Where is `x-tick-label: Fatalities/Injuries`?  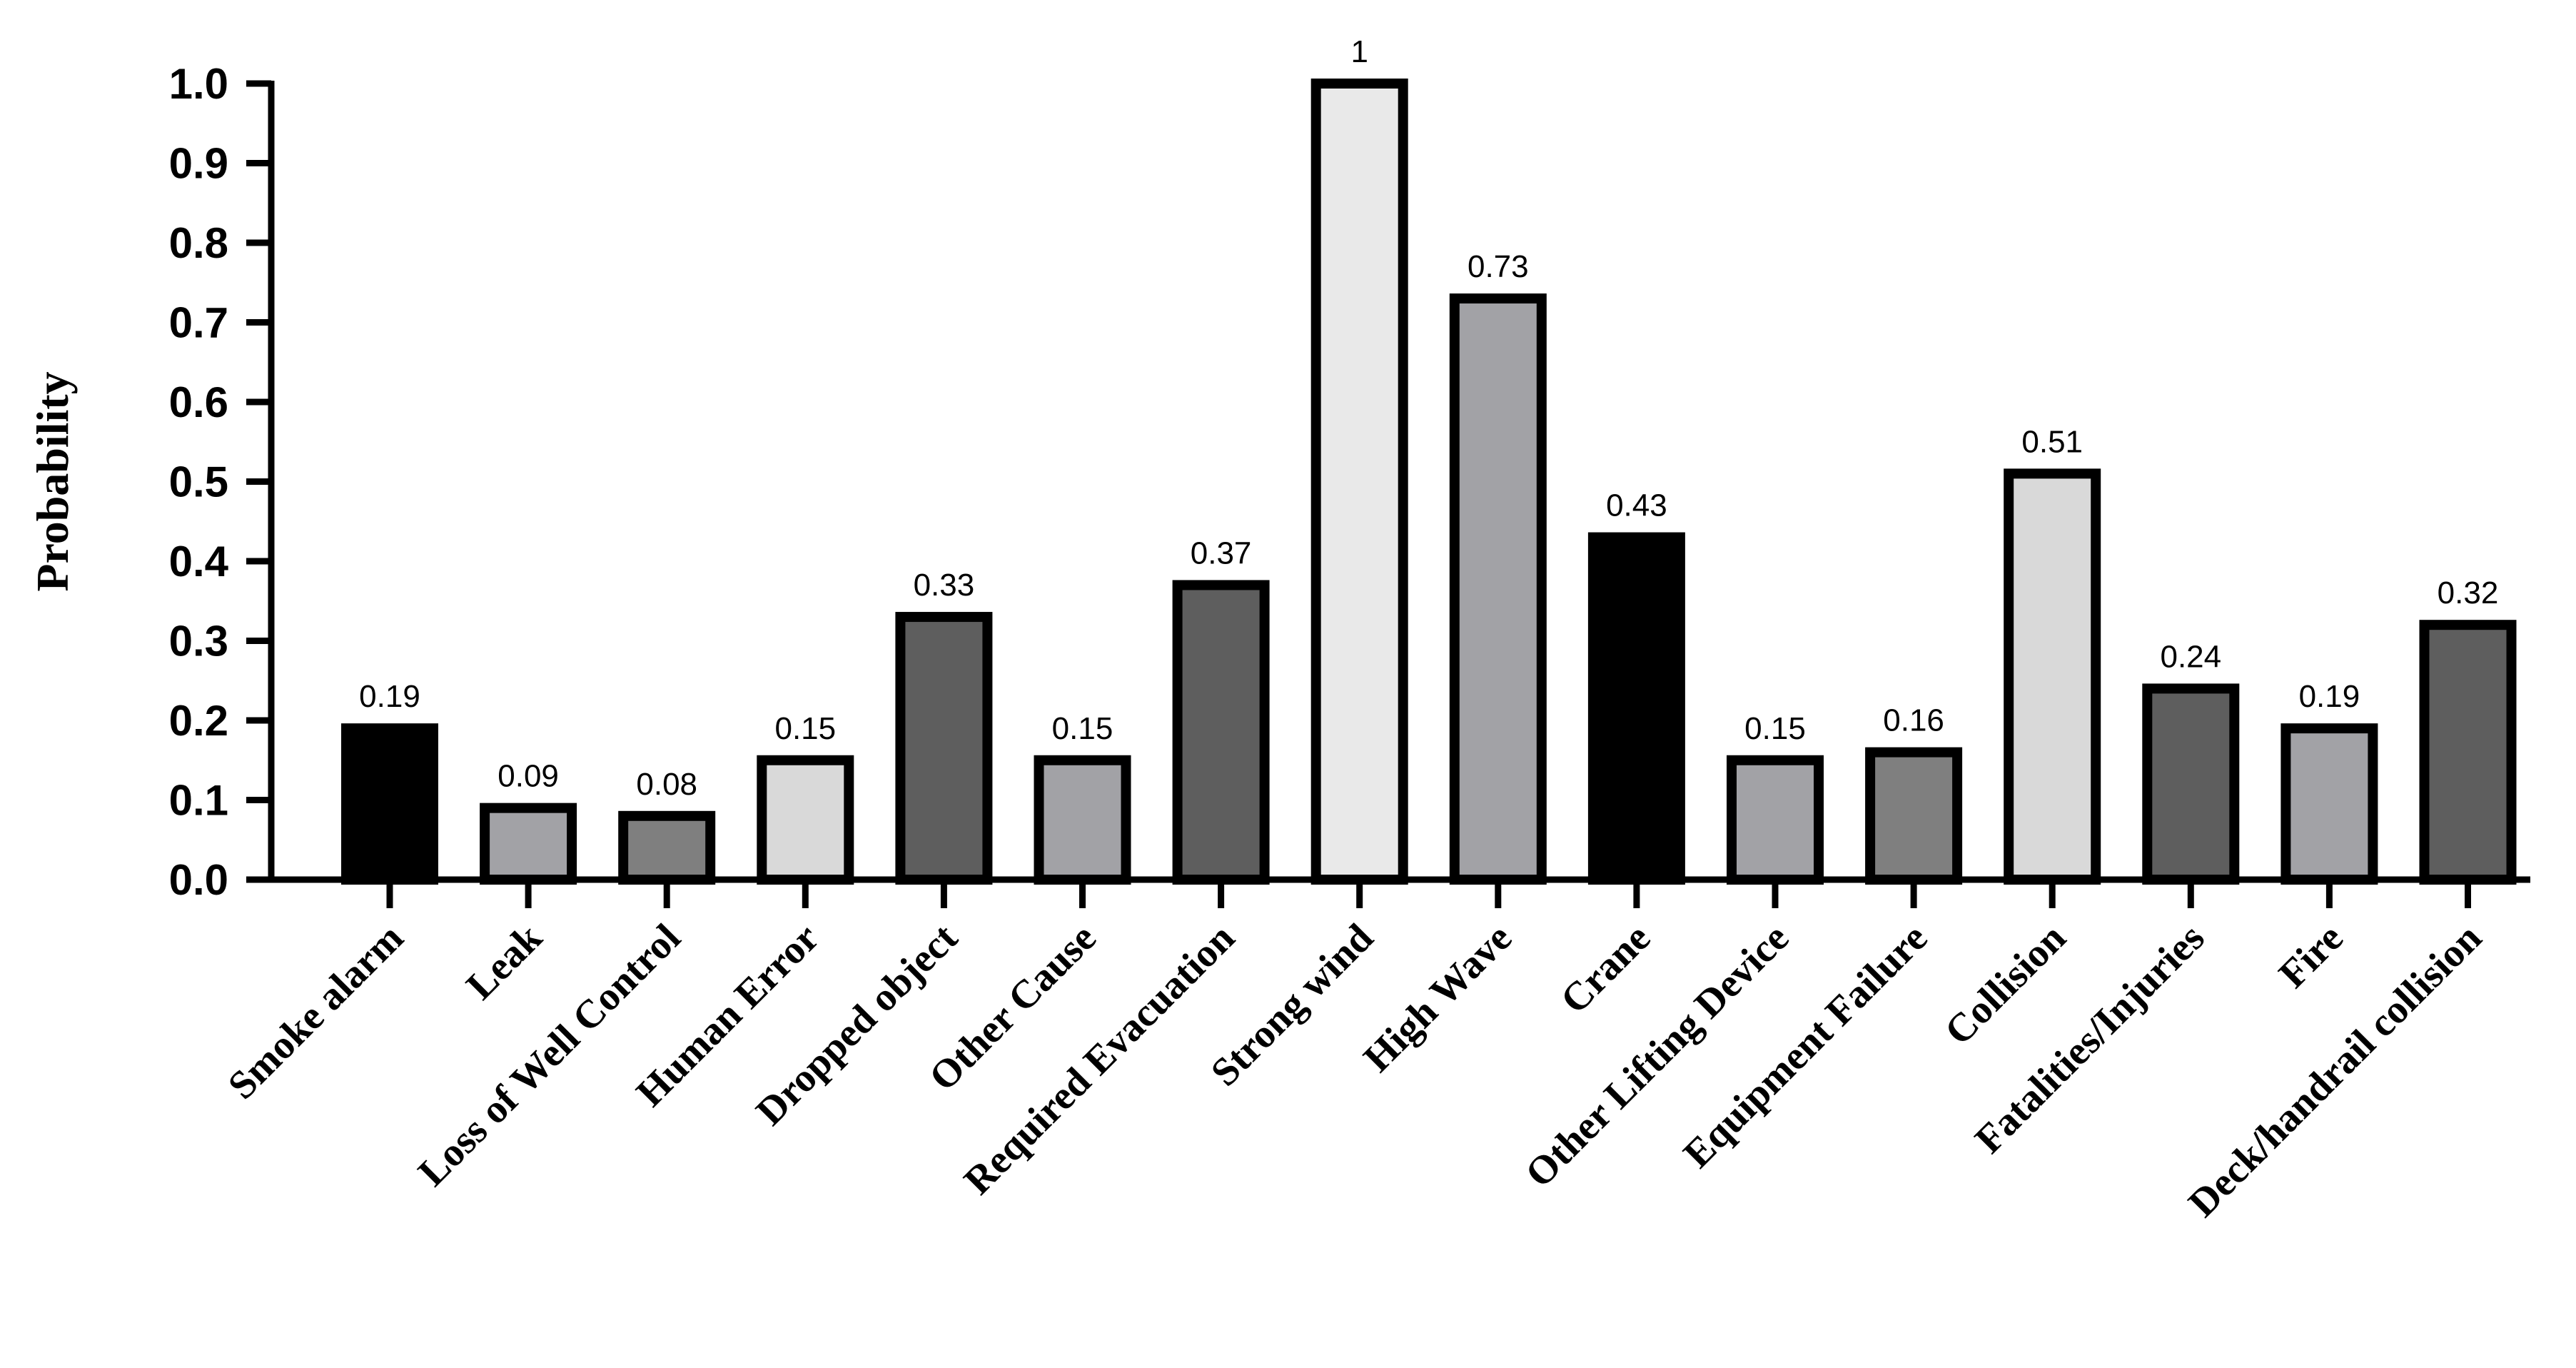
x-tick-label: Fatalities/Injuries is located at coordinates (2089, 1038).